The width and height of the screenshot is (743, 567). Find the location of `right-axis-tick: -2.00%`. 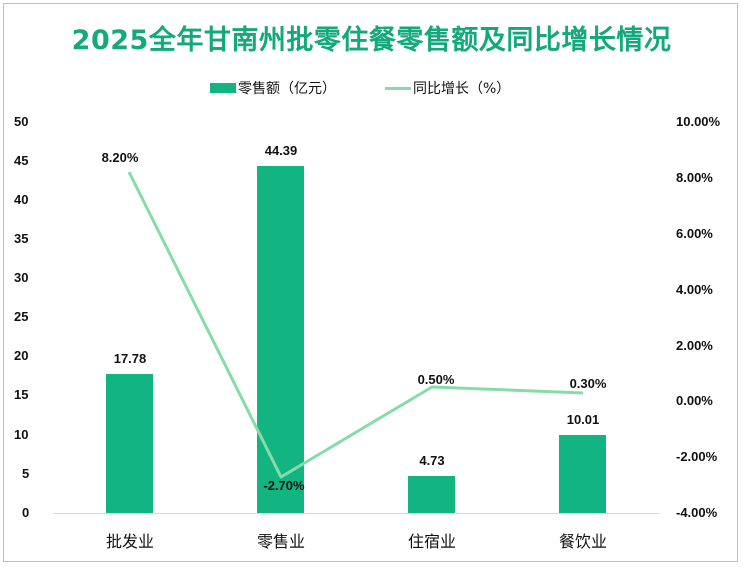

right-axis-tick: -2.00% is located at coordinates (697, 456).